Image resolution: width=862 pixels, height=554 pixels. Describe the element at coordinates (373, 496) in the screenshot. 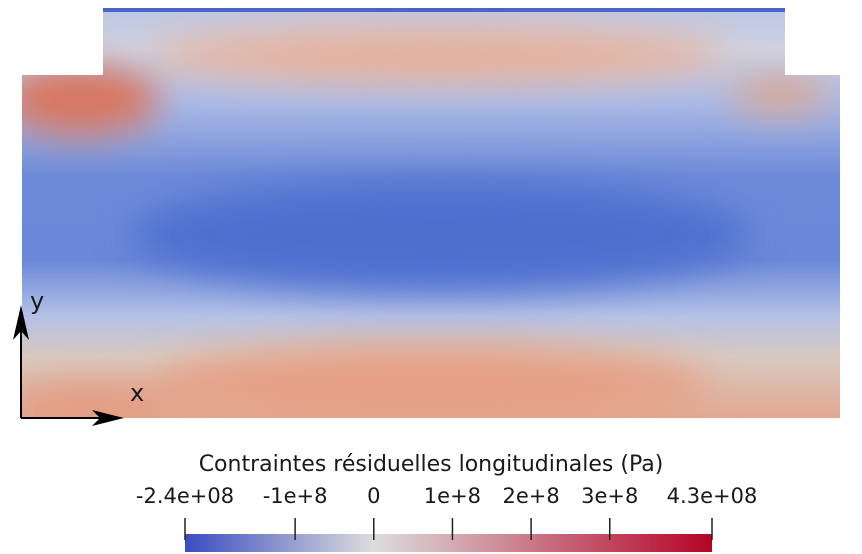

I see `tick-label: 0` at that location.